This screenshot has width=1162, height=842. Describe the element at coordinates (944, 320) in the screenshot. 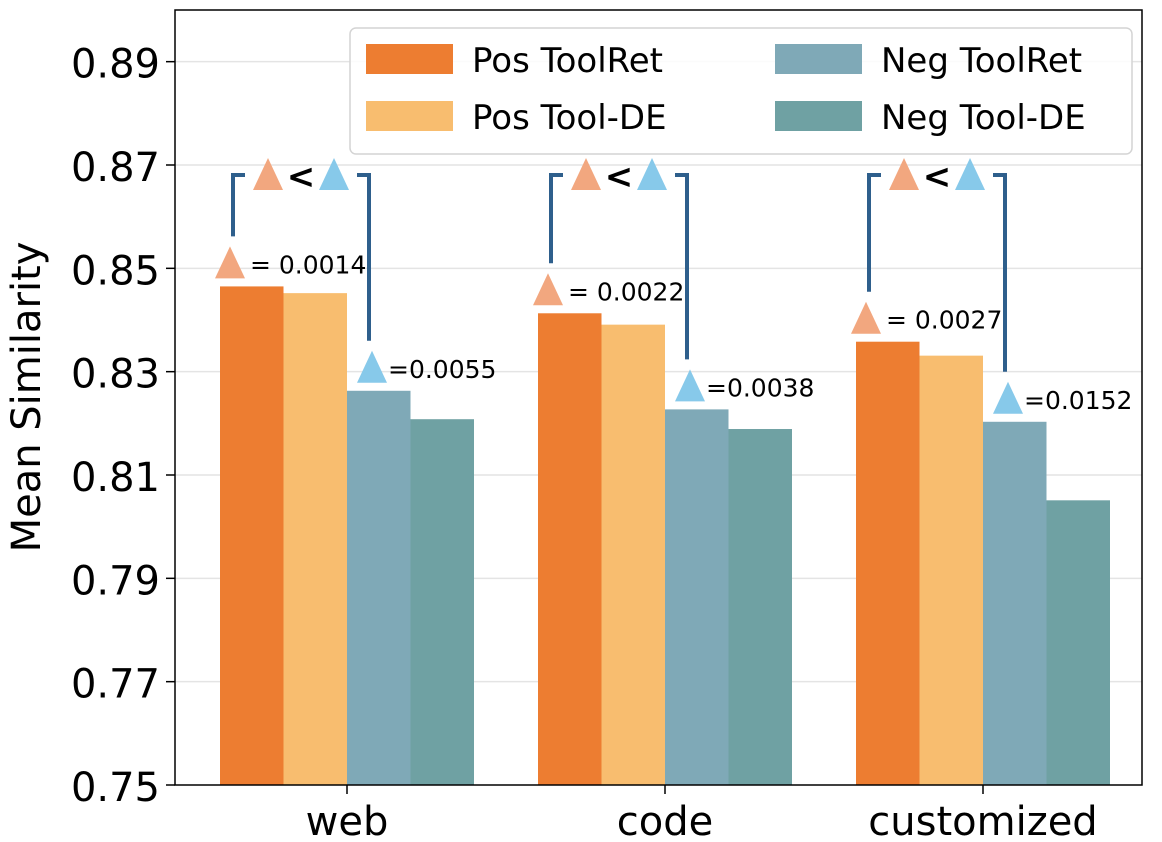

I see `pos-delta-label: = 0.0027` at that location.